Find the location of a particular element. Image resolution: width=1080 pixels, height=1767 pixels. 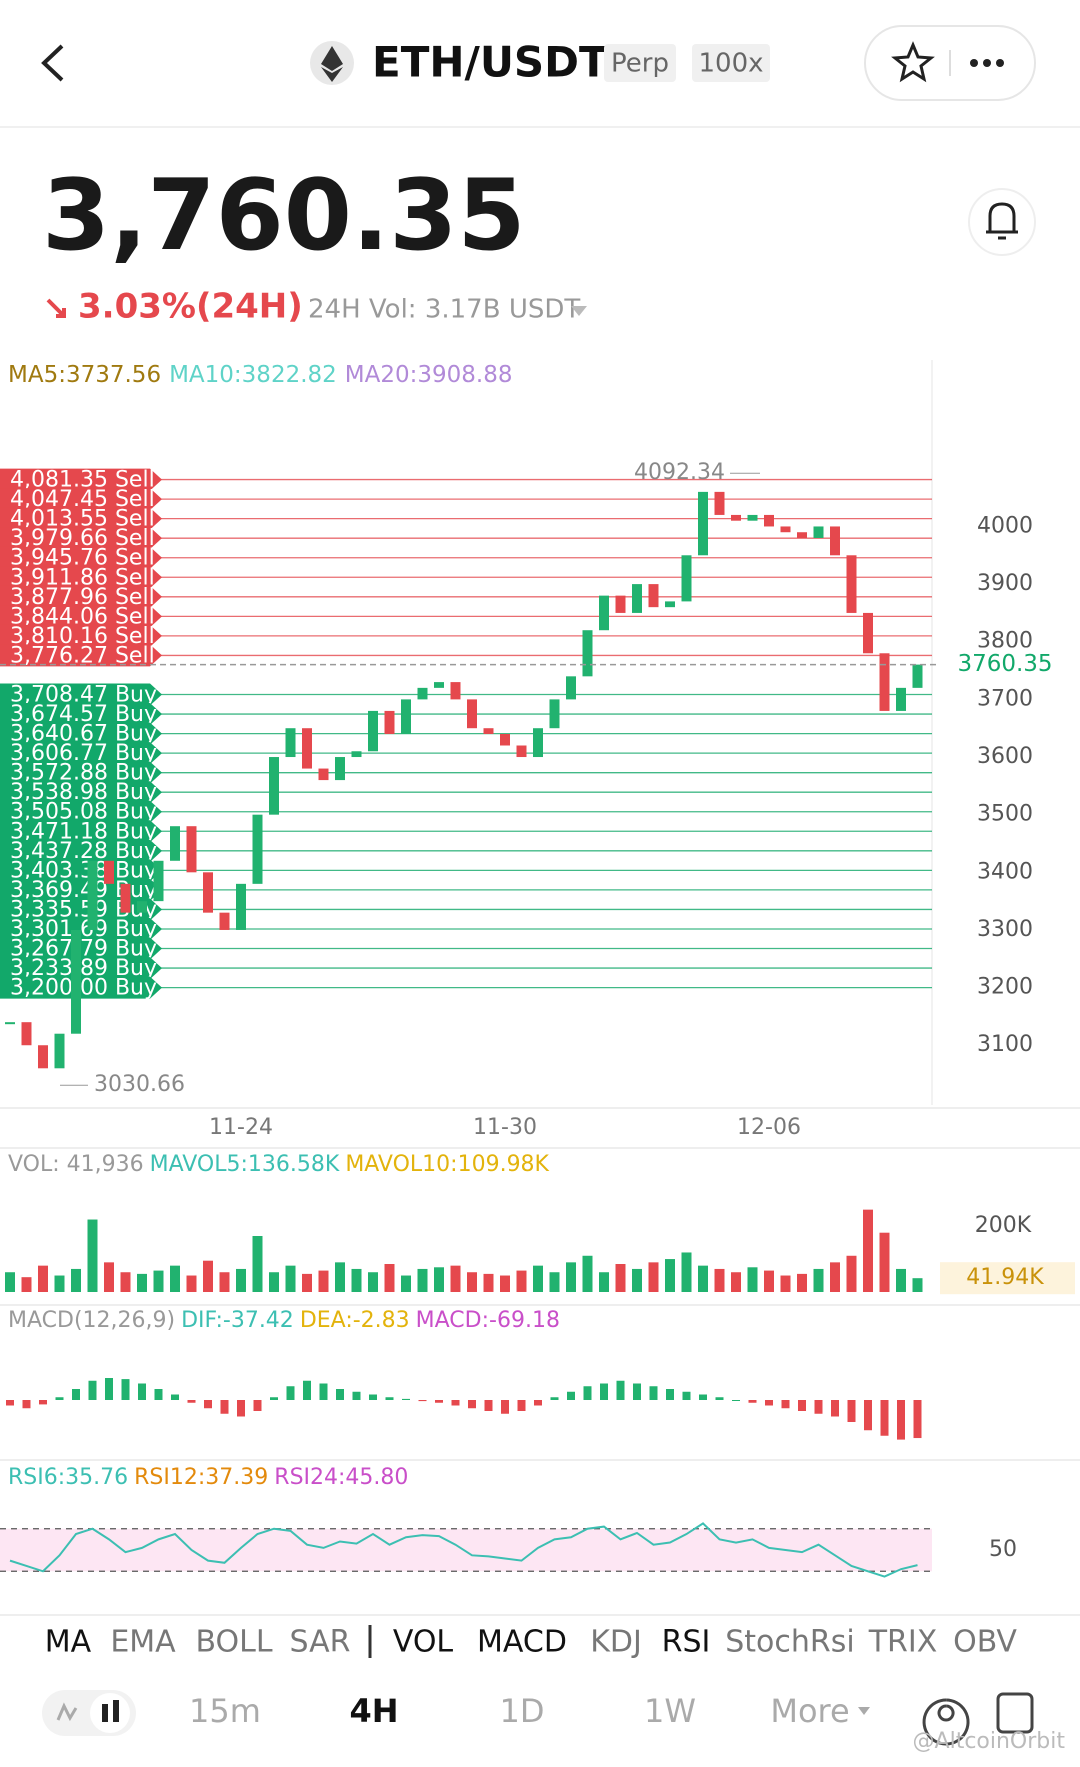

dropdown is located at coordinates (579, 311).